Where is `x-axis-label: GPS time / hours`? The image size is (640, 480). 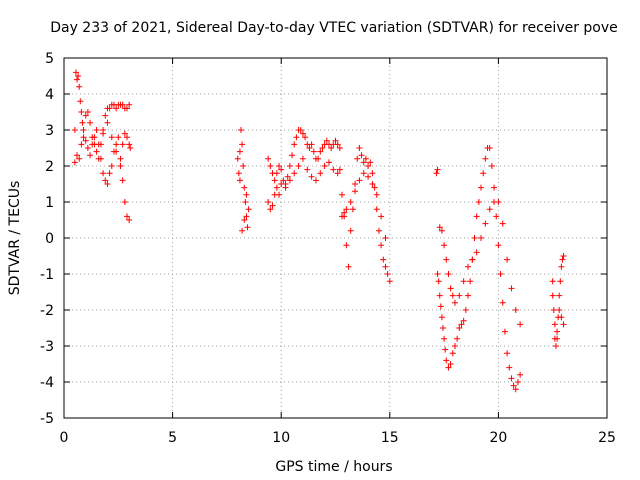 x-axis-label: GPS time / hours is located at coordinates (333, 467).